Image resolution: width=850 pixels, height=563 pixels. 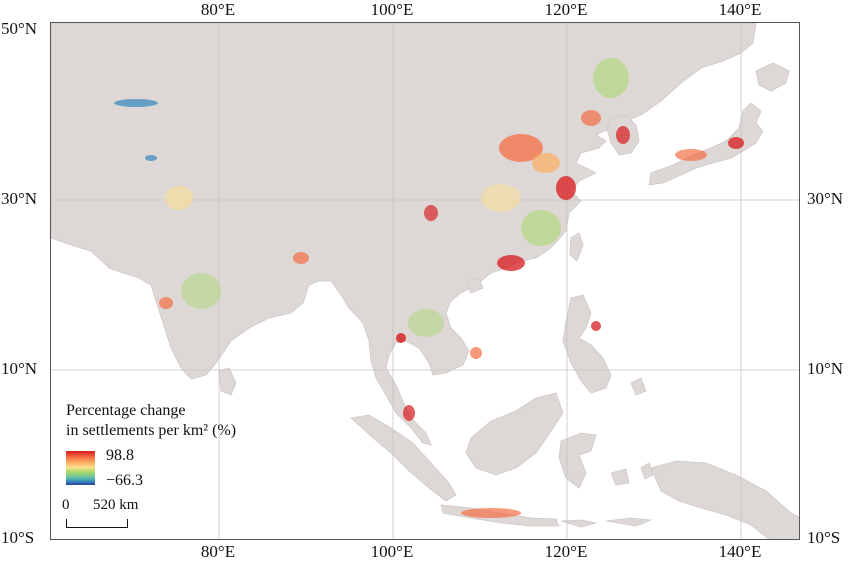 I want to click on scale-distance-label: 520 km, so click(x=116, y=505).